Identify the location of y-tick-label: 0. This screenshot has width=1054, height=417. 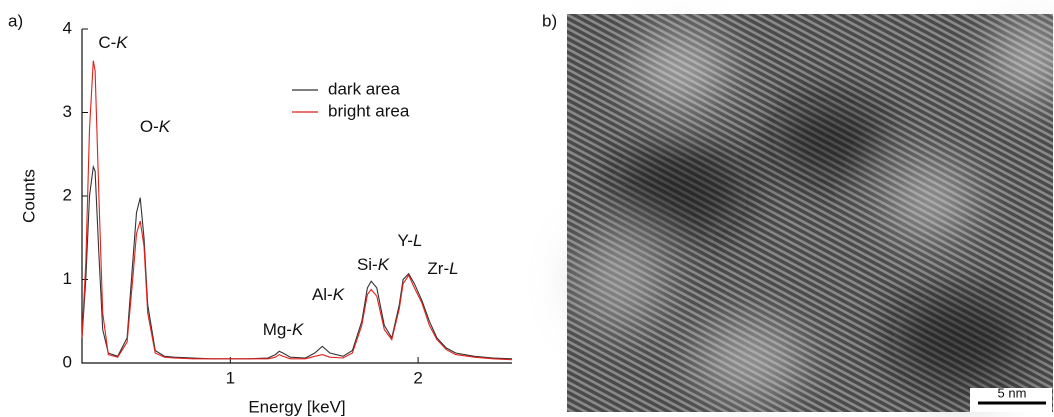
(67, 361).